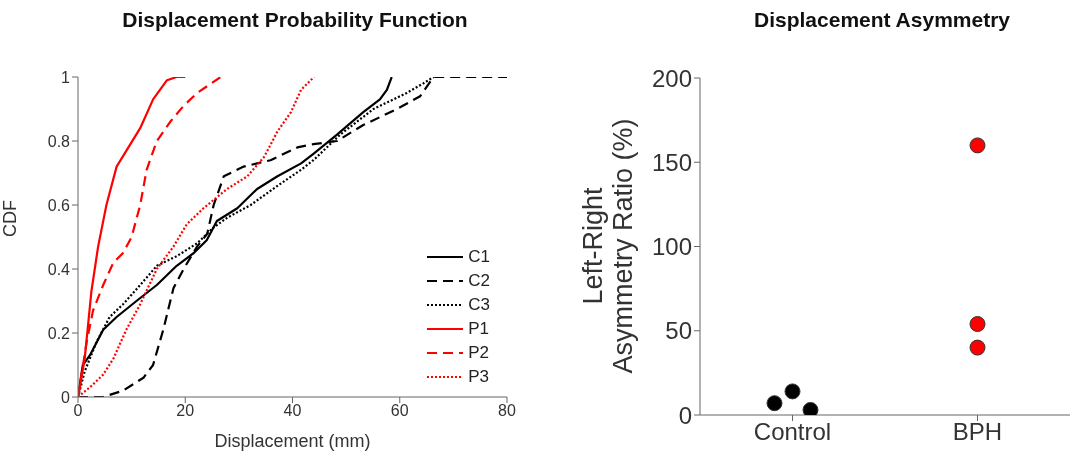 The height and width of the screenshot is (457, 1074). I want to click on y-axis-title: CDF, so click(10, 218).